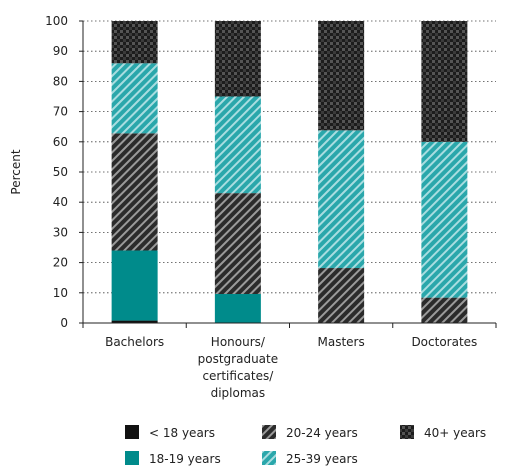  I want to click on y-tick-label: 100, so click(56, 21).